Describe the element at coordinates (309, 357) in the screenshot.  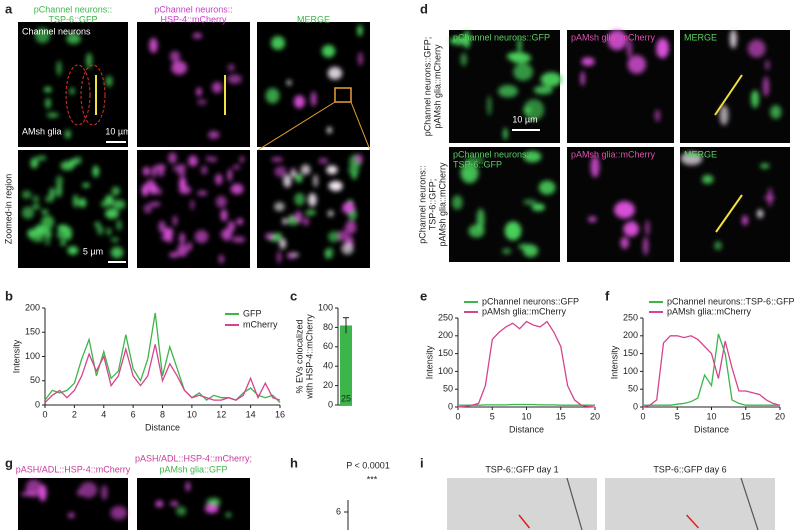
I see `y-axis-label: with HSP-4::mCherry` at that location.